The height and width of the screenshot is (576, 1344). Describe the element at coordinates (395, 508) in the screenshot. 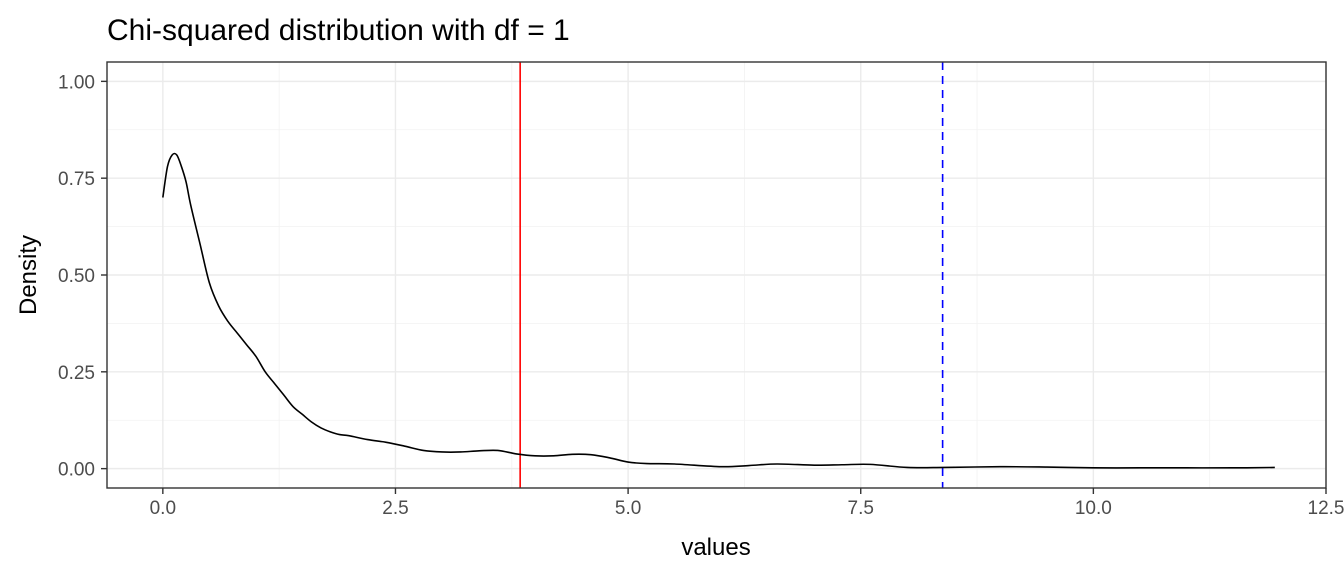

I see `x-tick-label: 2.5` at that location.